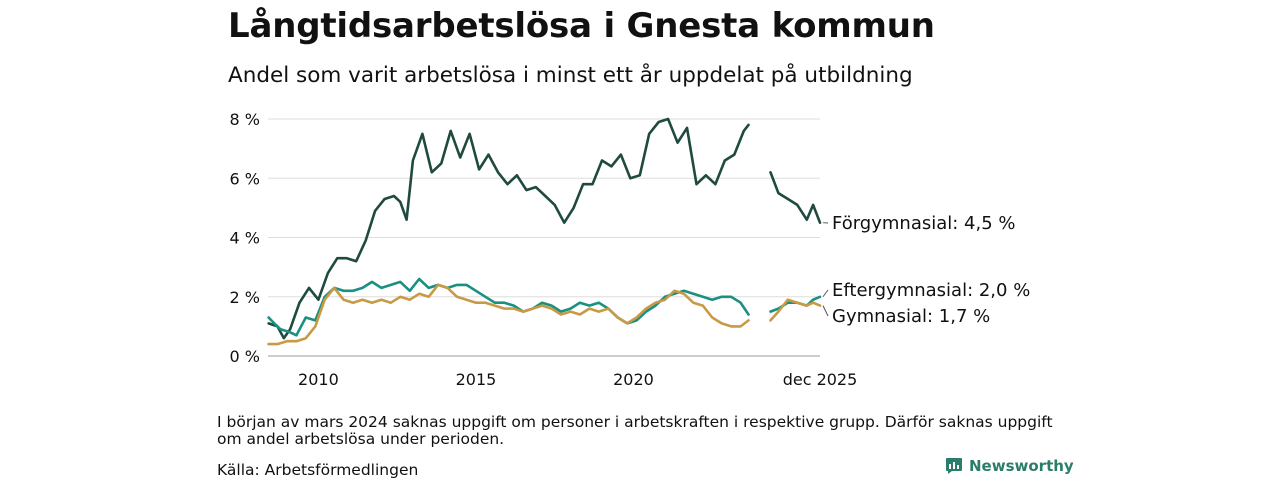 The image size is (1280, 480). I want to click on y-tick-label: 6 %, so click(245, 178).